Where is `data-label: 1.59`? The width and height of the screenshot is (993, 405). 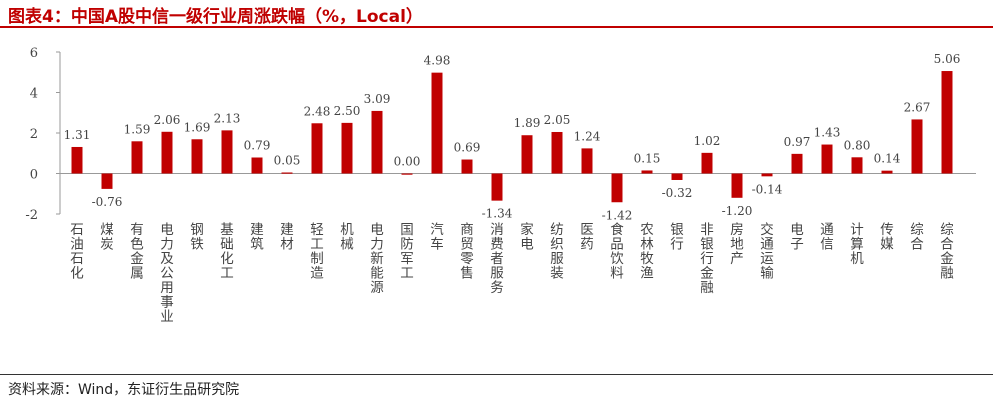 data-label: 1.59 is located at coordinates (137, 129).